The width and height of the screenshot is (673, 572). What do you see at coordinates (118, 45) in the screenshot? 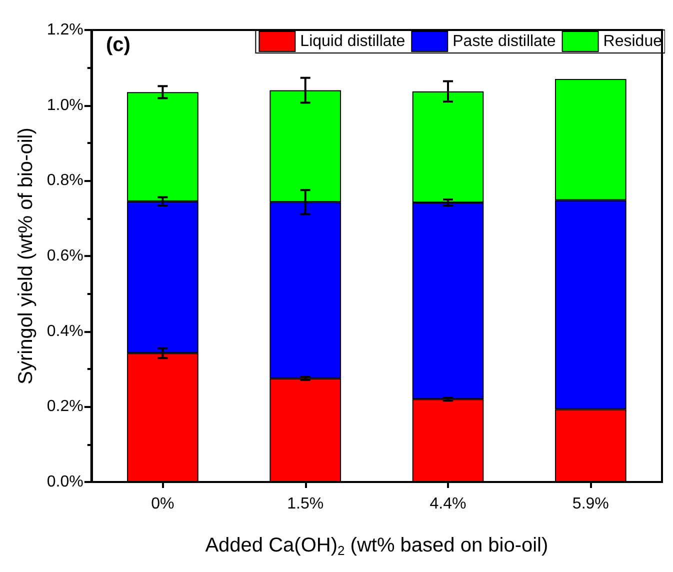
I see `annotation: (c)` at bounding box center [118, 45].